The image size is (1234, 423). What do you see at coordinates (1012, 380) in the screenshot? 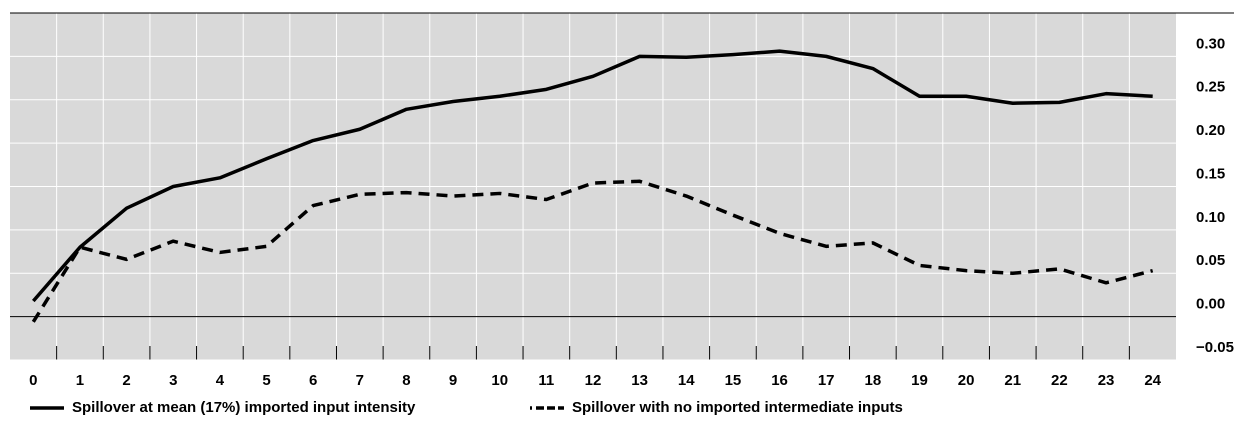
I see `x-tick-label: 21` at bounding box center [1012, 380].